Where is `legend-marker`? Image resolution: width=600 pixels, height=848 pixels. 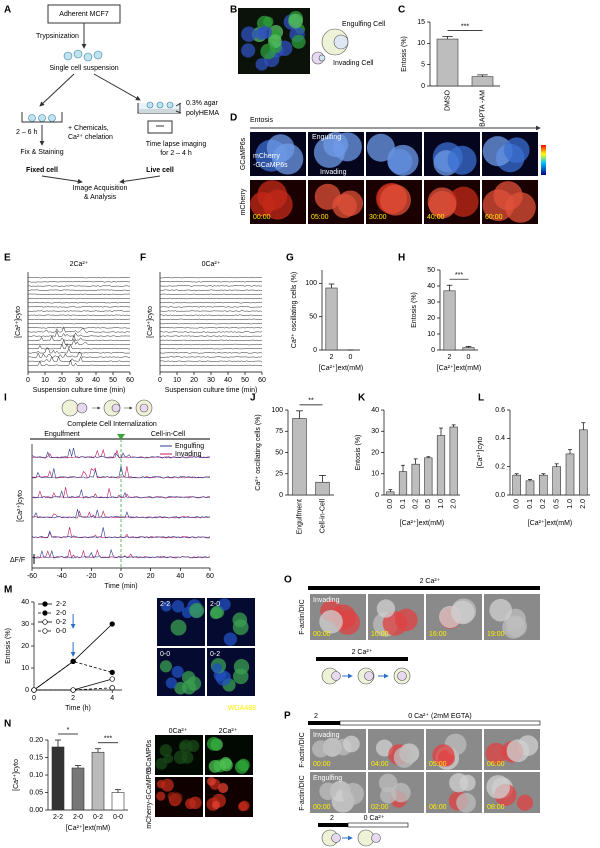
legend-marker is located at coordinates (45, 604).